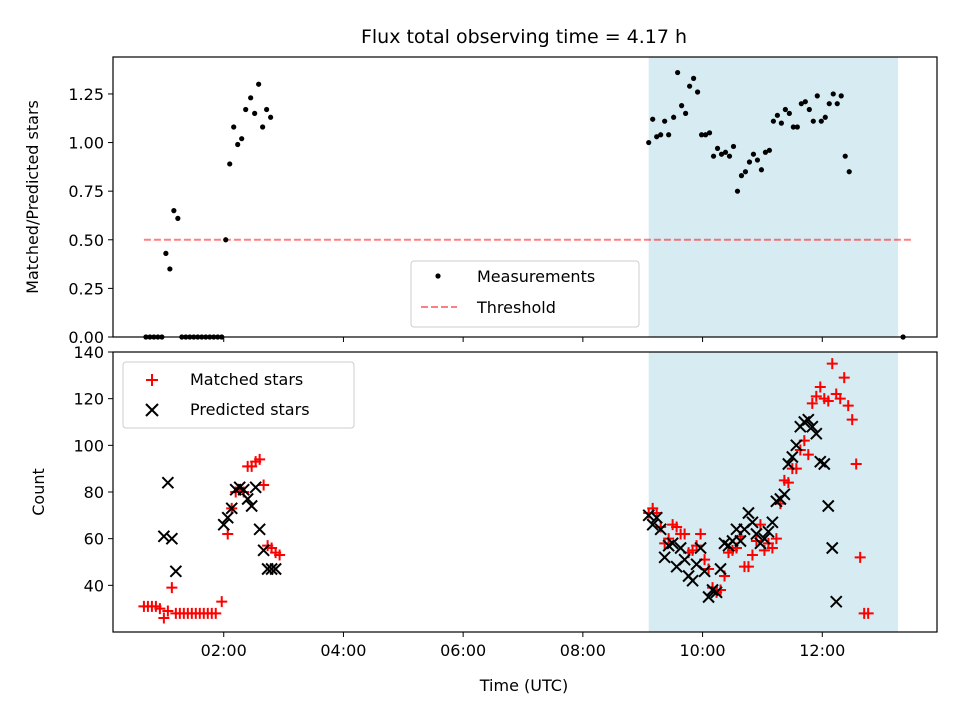  I want to click on legend-bottom: Matched stars Predicted stars, so click(238, 395).